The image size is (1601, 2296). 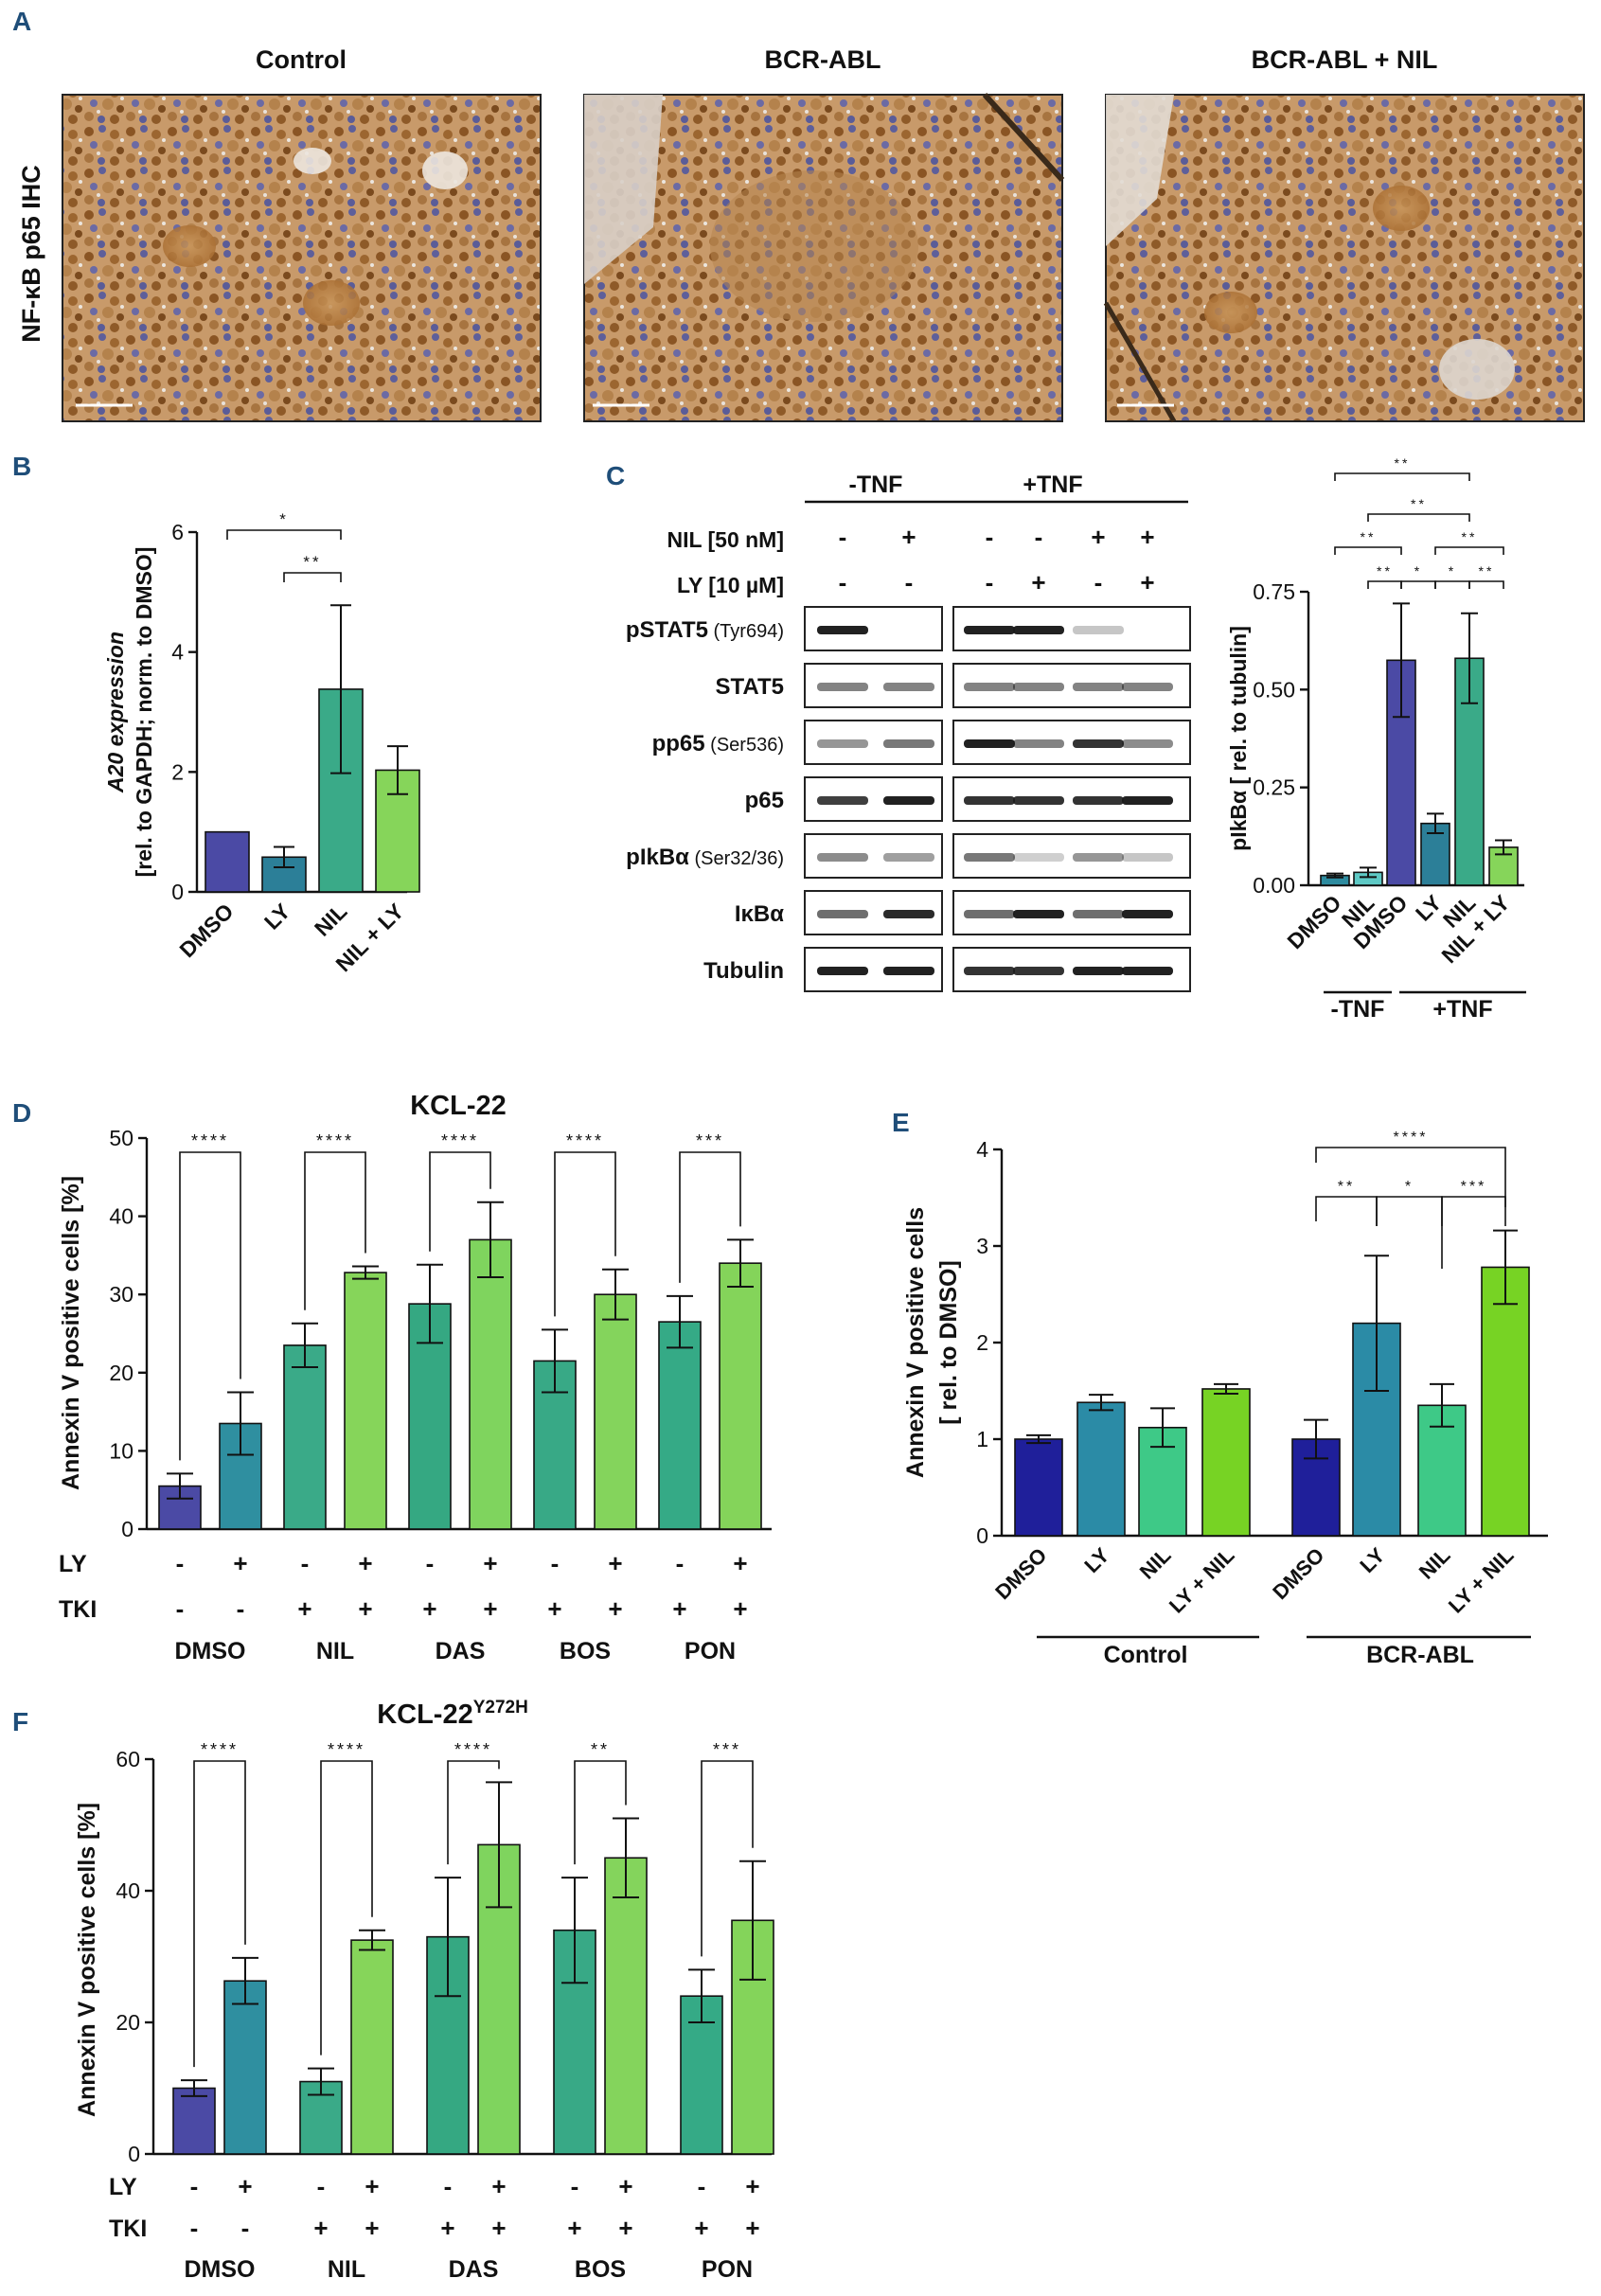 What do you see at coordinates (301, 59) in the screenshot?
I see `panel-a-title-control: Control` at bounding box center [301, 59].